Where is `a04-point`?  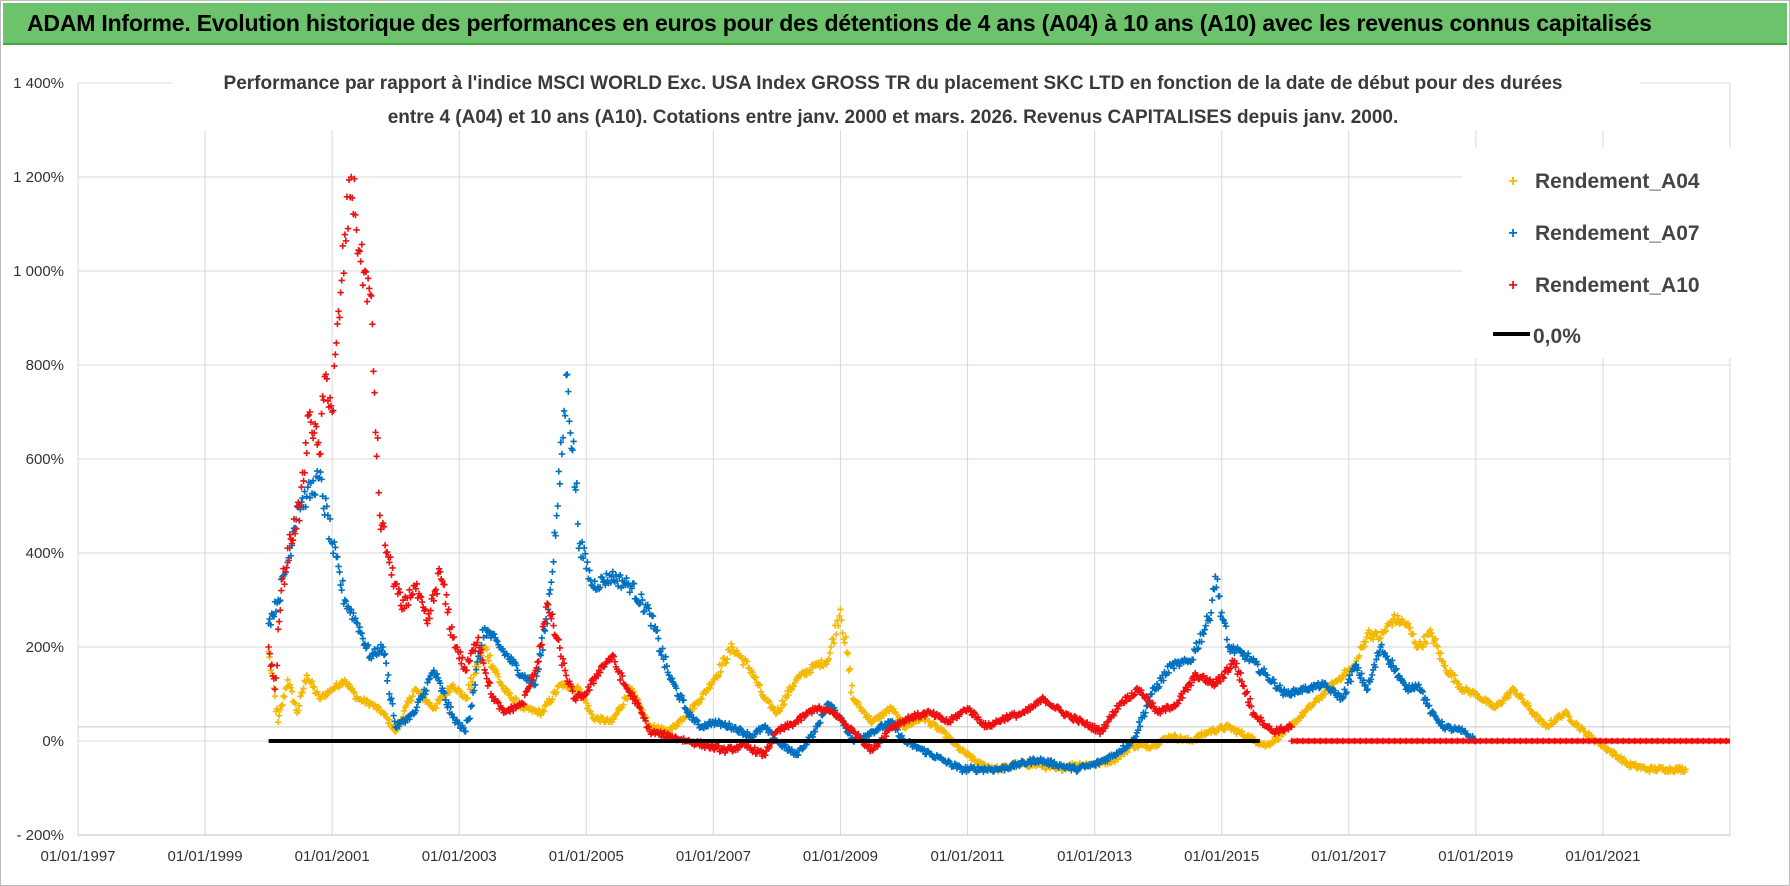 a04-point is located at coordinates (306, 675).